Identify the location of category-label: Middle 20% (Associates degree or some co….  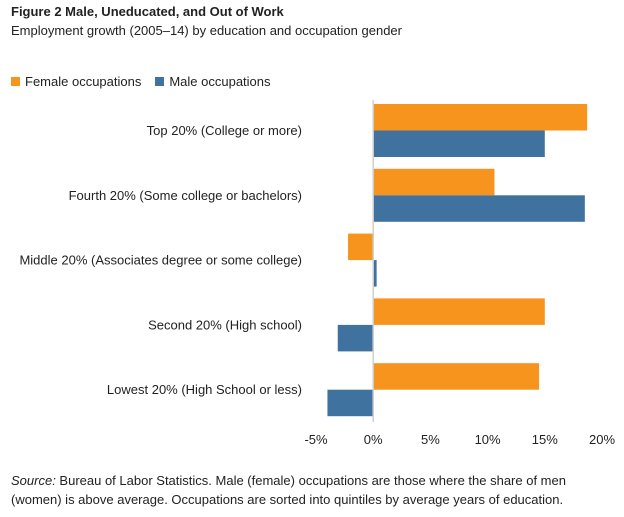
(160, 260).